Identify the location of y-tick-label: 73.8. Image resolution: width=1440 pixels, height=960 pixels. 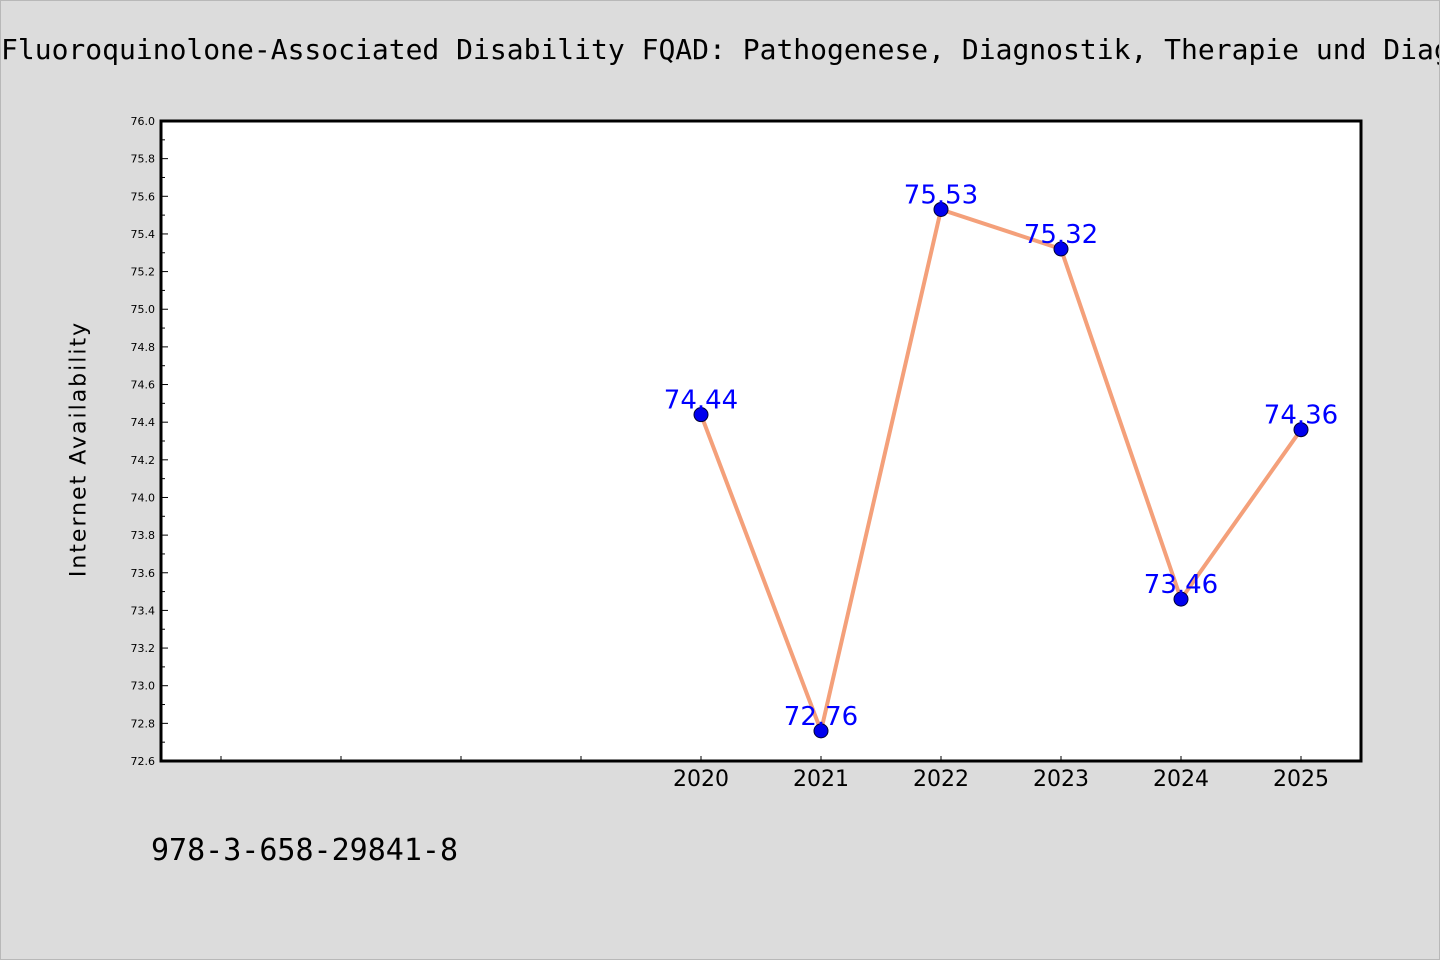
(143, 535).